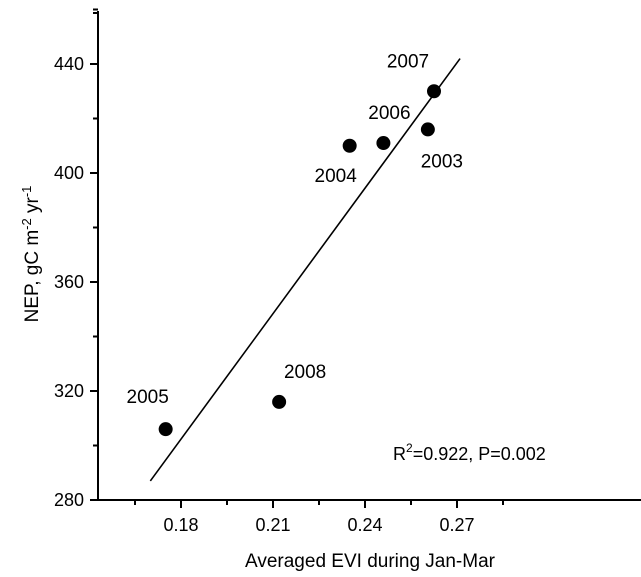 The image size is (641, 577). What do you see at coordinates (389, 113) in the screenshot?
I see `point-label: 2006` at bounding box center [389, 113].